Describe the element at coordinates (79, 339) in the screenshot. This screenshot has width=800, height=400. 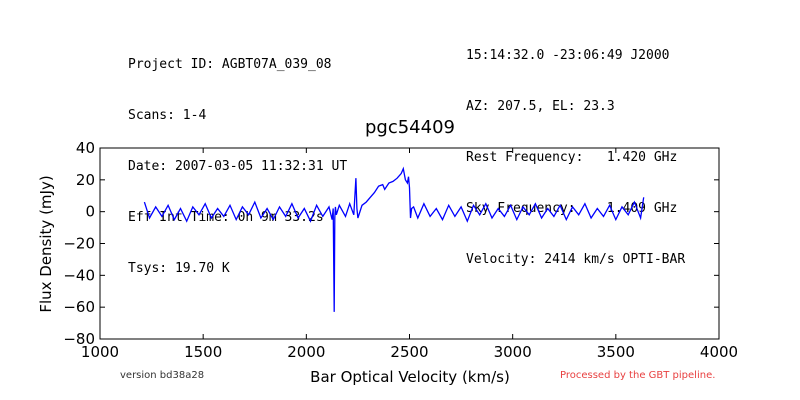
I see `y-tick-label: −80` at that location.